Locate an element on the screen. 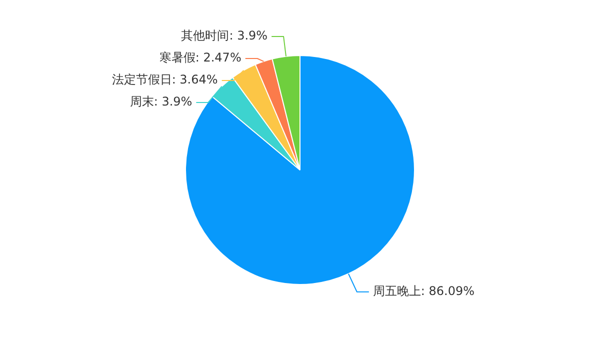 This screenshot has width=600, height=340. slice-label: 寒暑假: 2.47% is located at coordinates (200, 57).